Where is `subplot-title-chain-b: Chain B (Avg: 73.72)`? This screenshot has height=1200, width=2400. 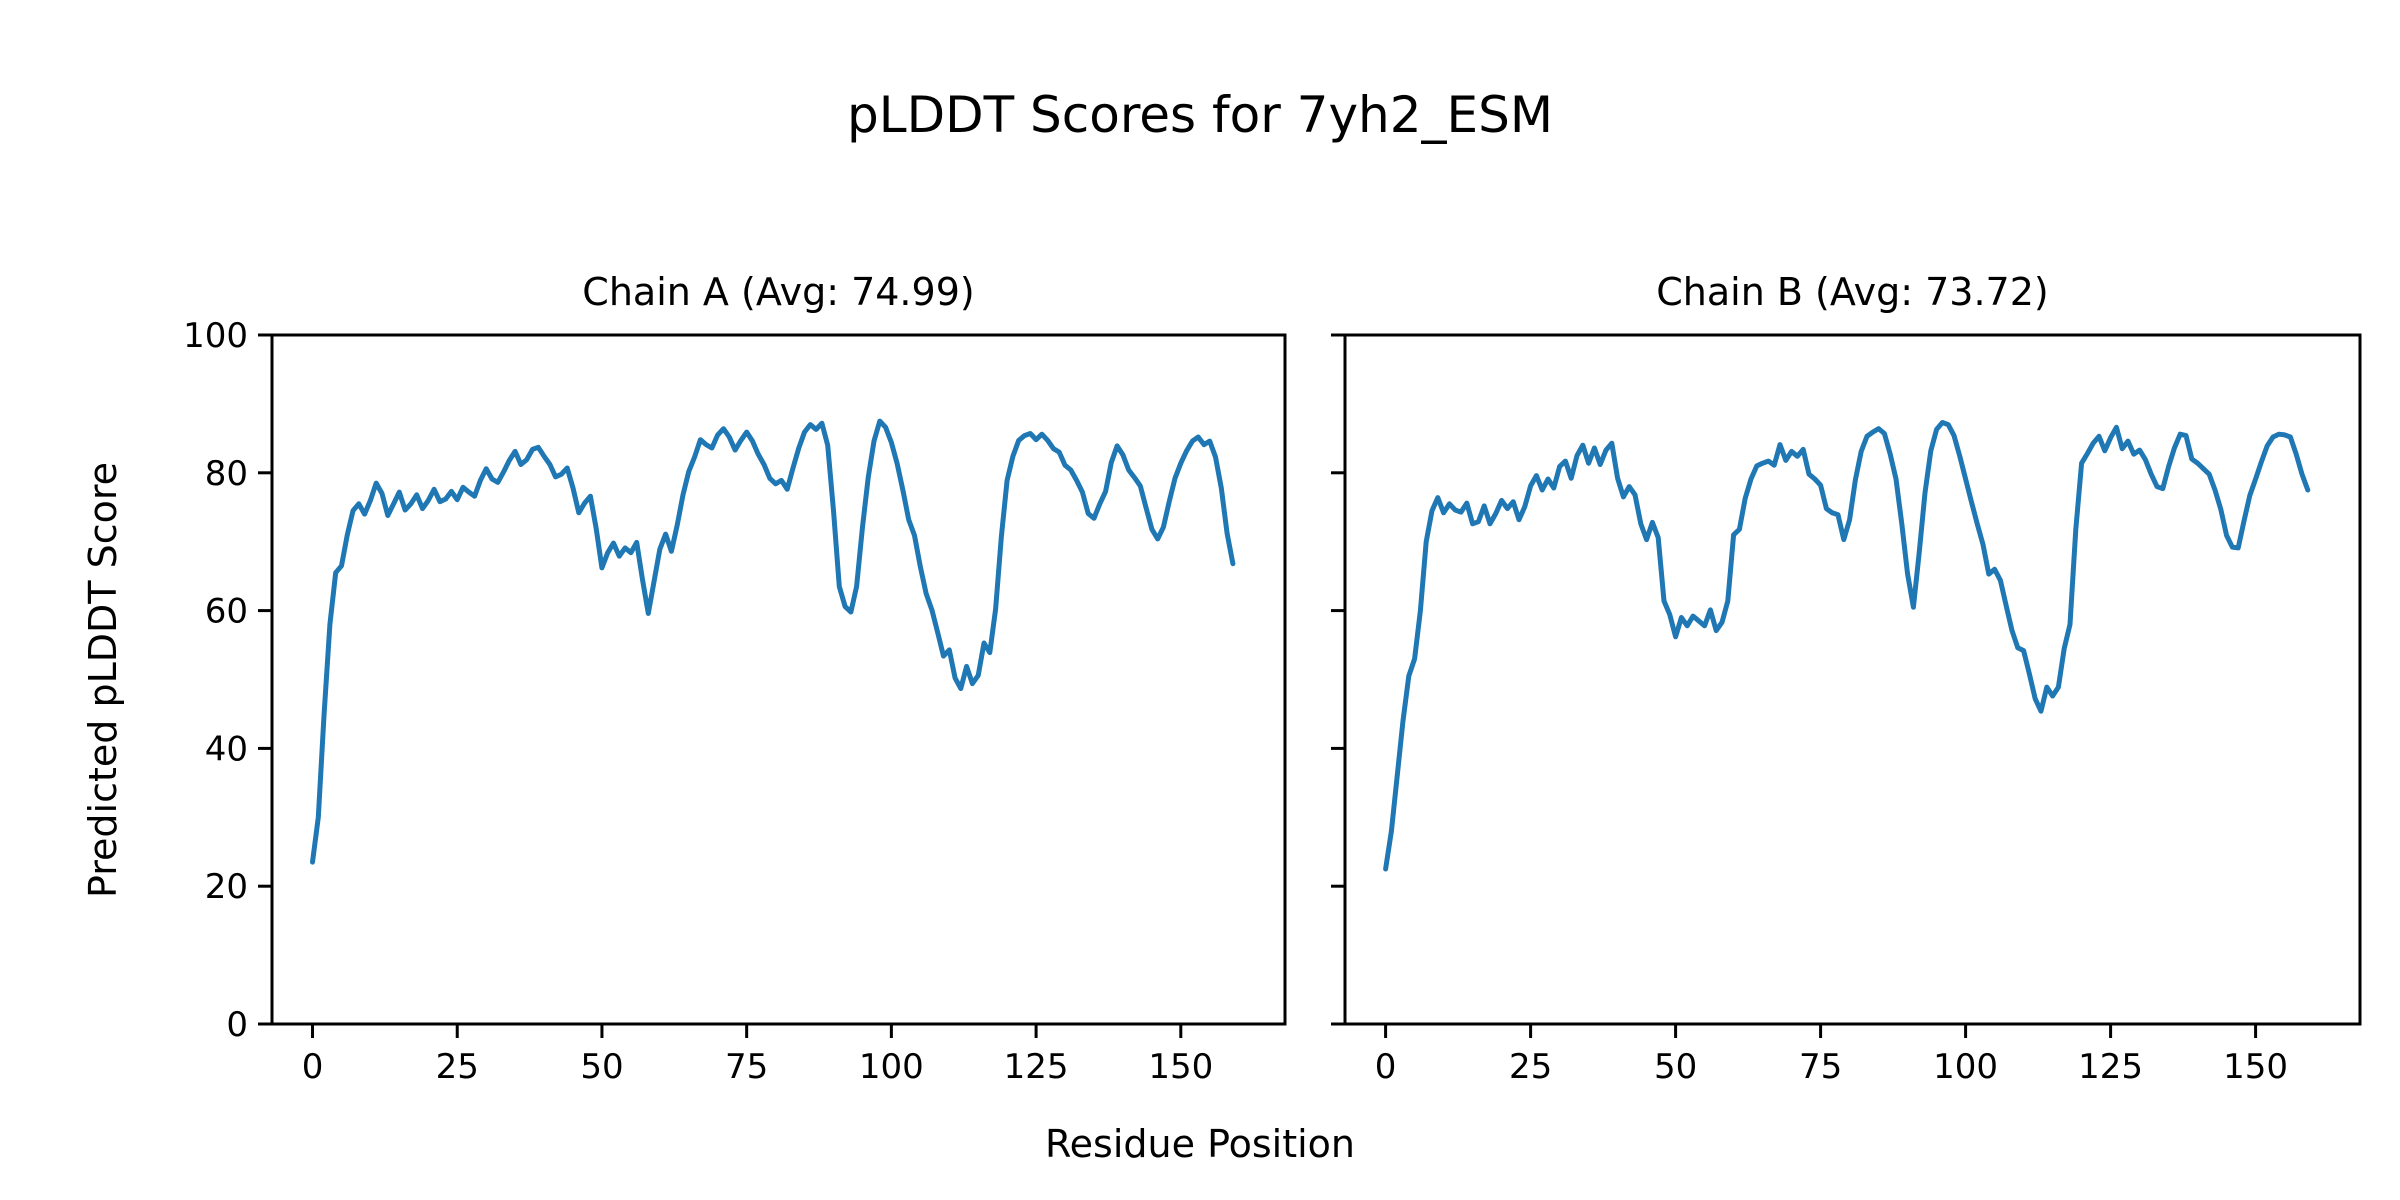 subplot-title-chain-b: Chain B (Avg: 73.72) is located at coordinates (1852, 292).